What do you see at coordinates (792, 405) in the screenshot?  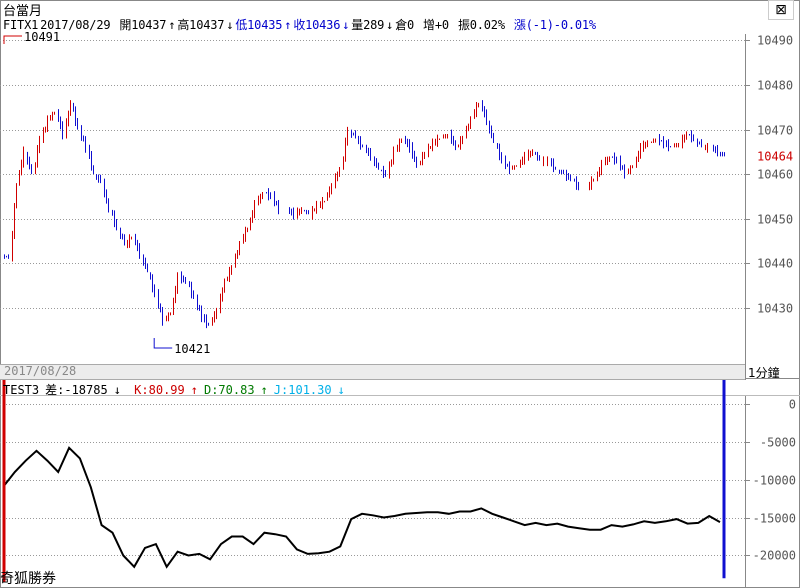 I see `y-tick-label: 0` at bounding box center [792, 405].